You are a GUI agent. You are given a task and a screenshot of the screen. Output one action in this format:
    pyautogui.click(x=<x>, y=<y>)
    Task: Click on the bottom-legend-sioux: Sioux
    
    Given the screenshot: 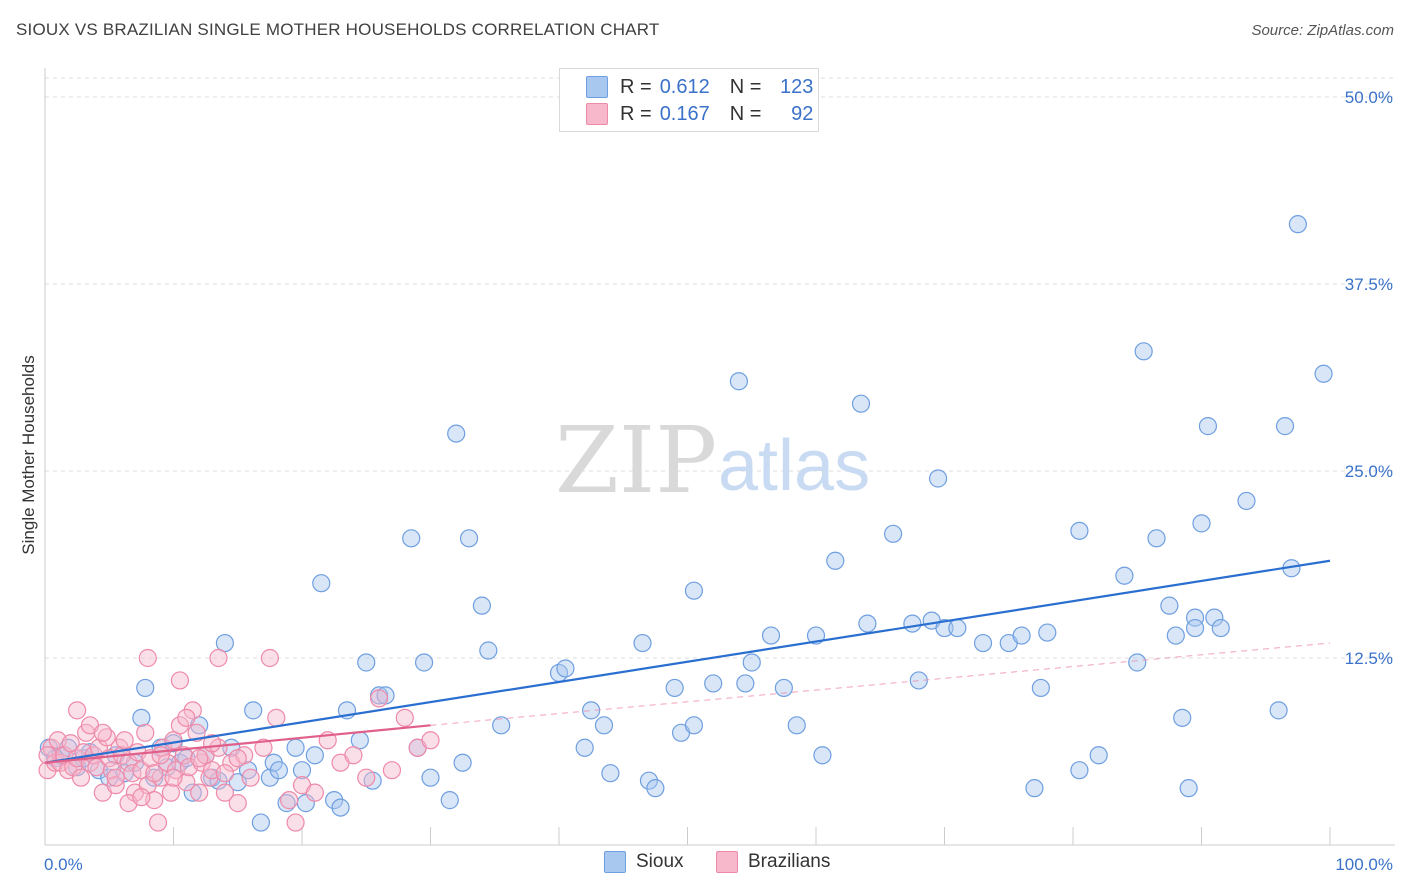 What is the action you would take?
    pyautogui.click(x=644, y=862)
    